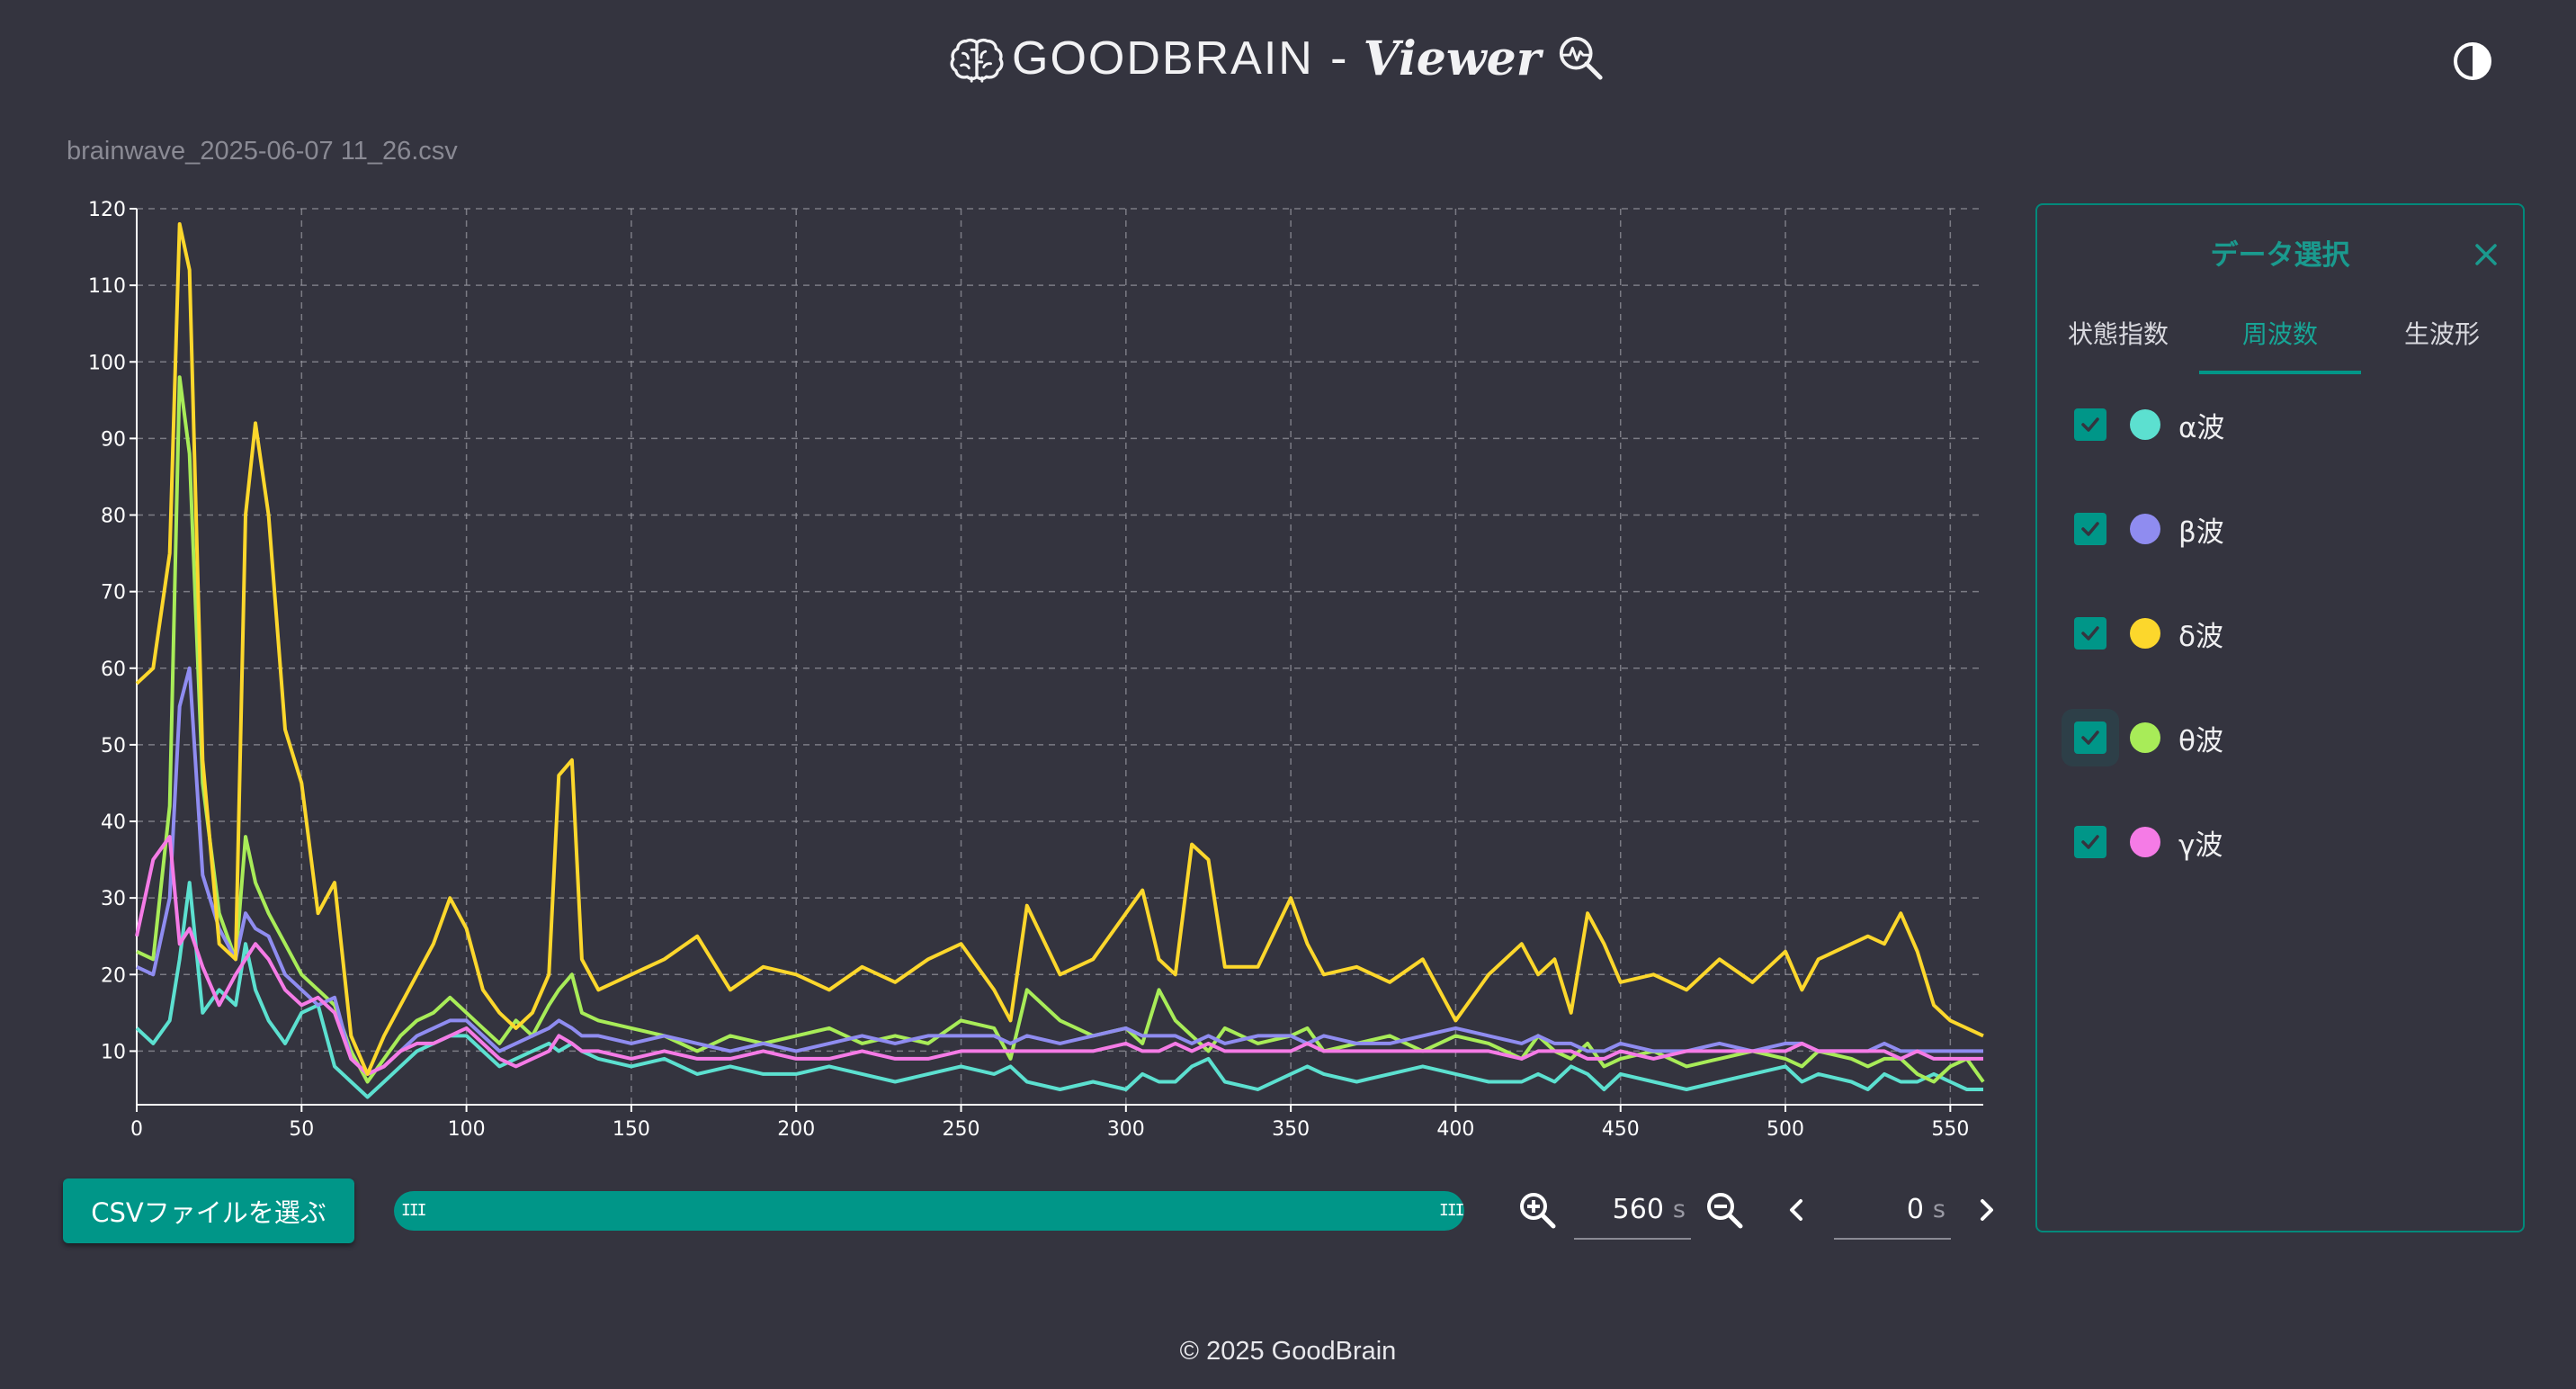 This screenshot has height=1389, width=2576. What do you see at coordinates (113, 899) in the screenshot?
I see `y-tick-label: 30` at bounding box center [113, 899].